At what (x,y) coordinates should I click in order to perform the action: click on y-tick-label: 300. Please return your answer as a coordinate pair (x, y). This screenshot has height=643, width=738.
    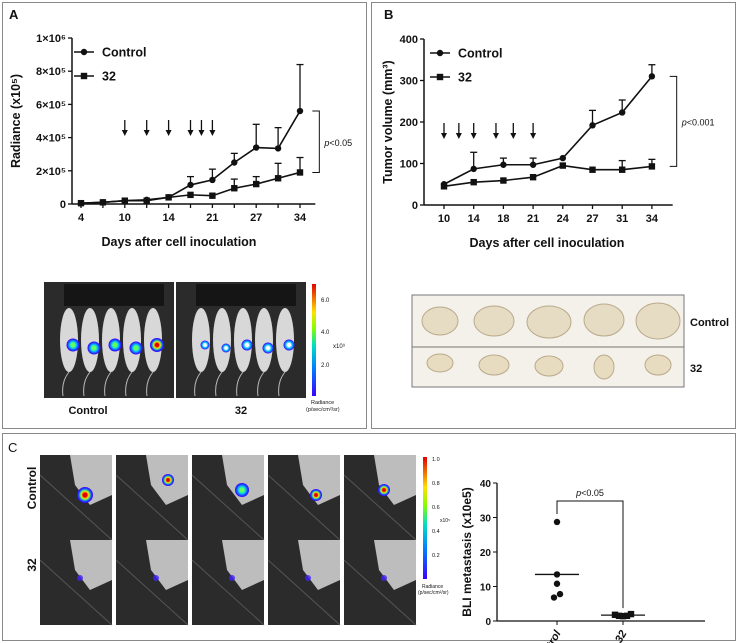
    Looking at the image, I should click on (409, 82).